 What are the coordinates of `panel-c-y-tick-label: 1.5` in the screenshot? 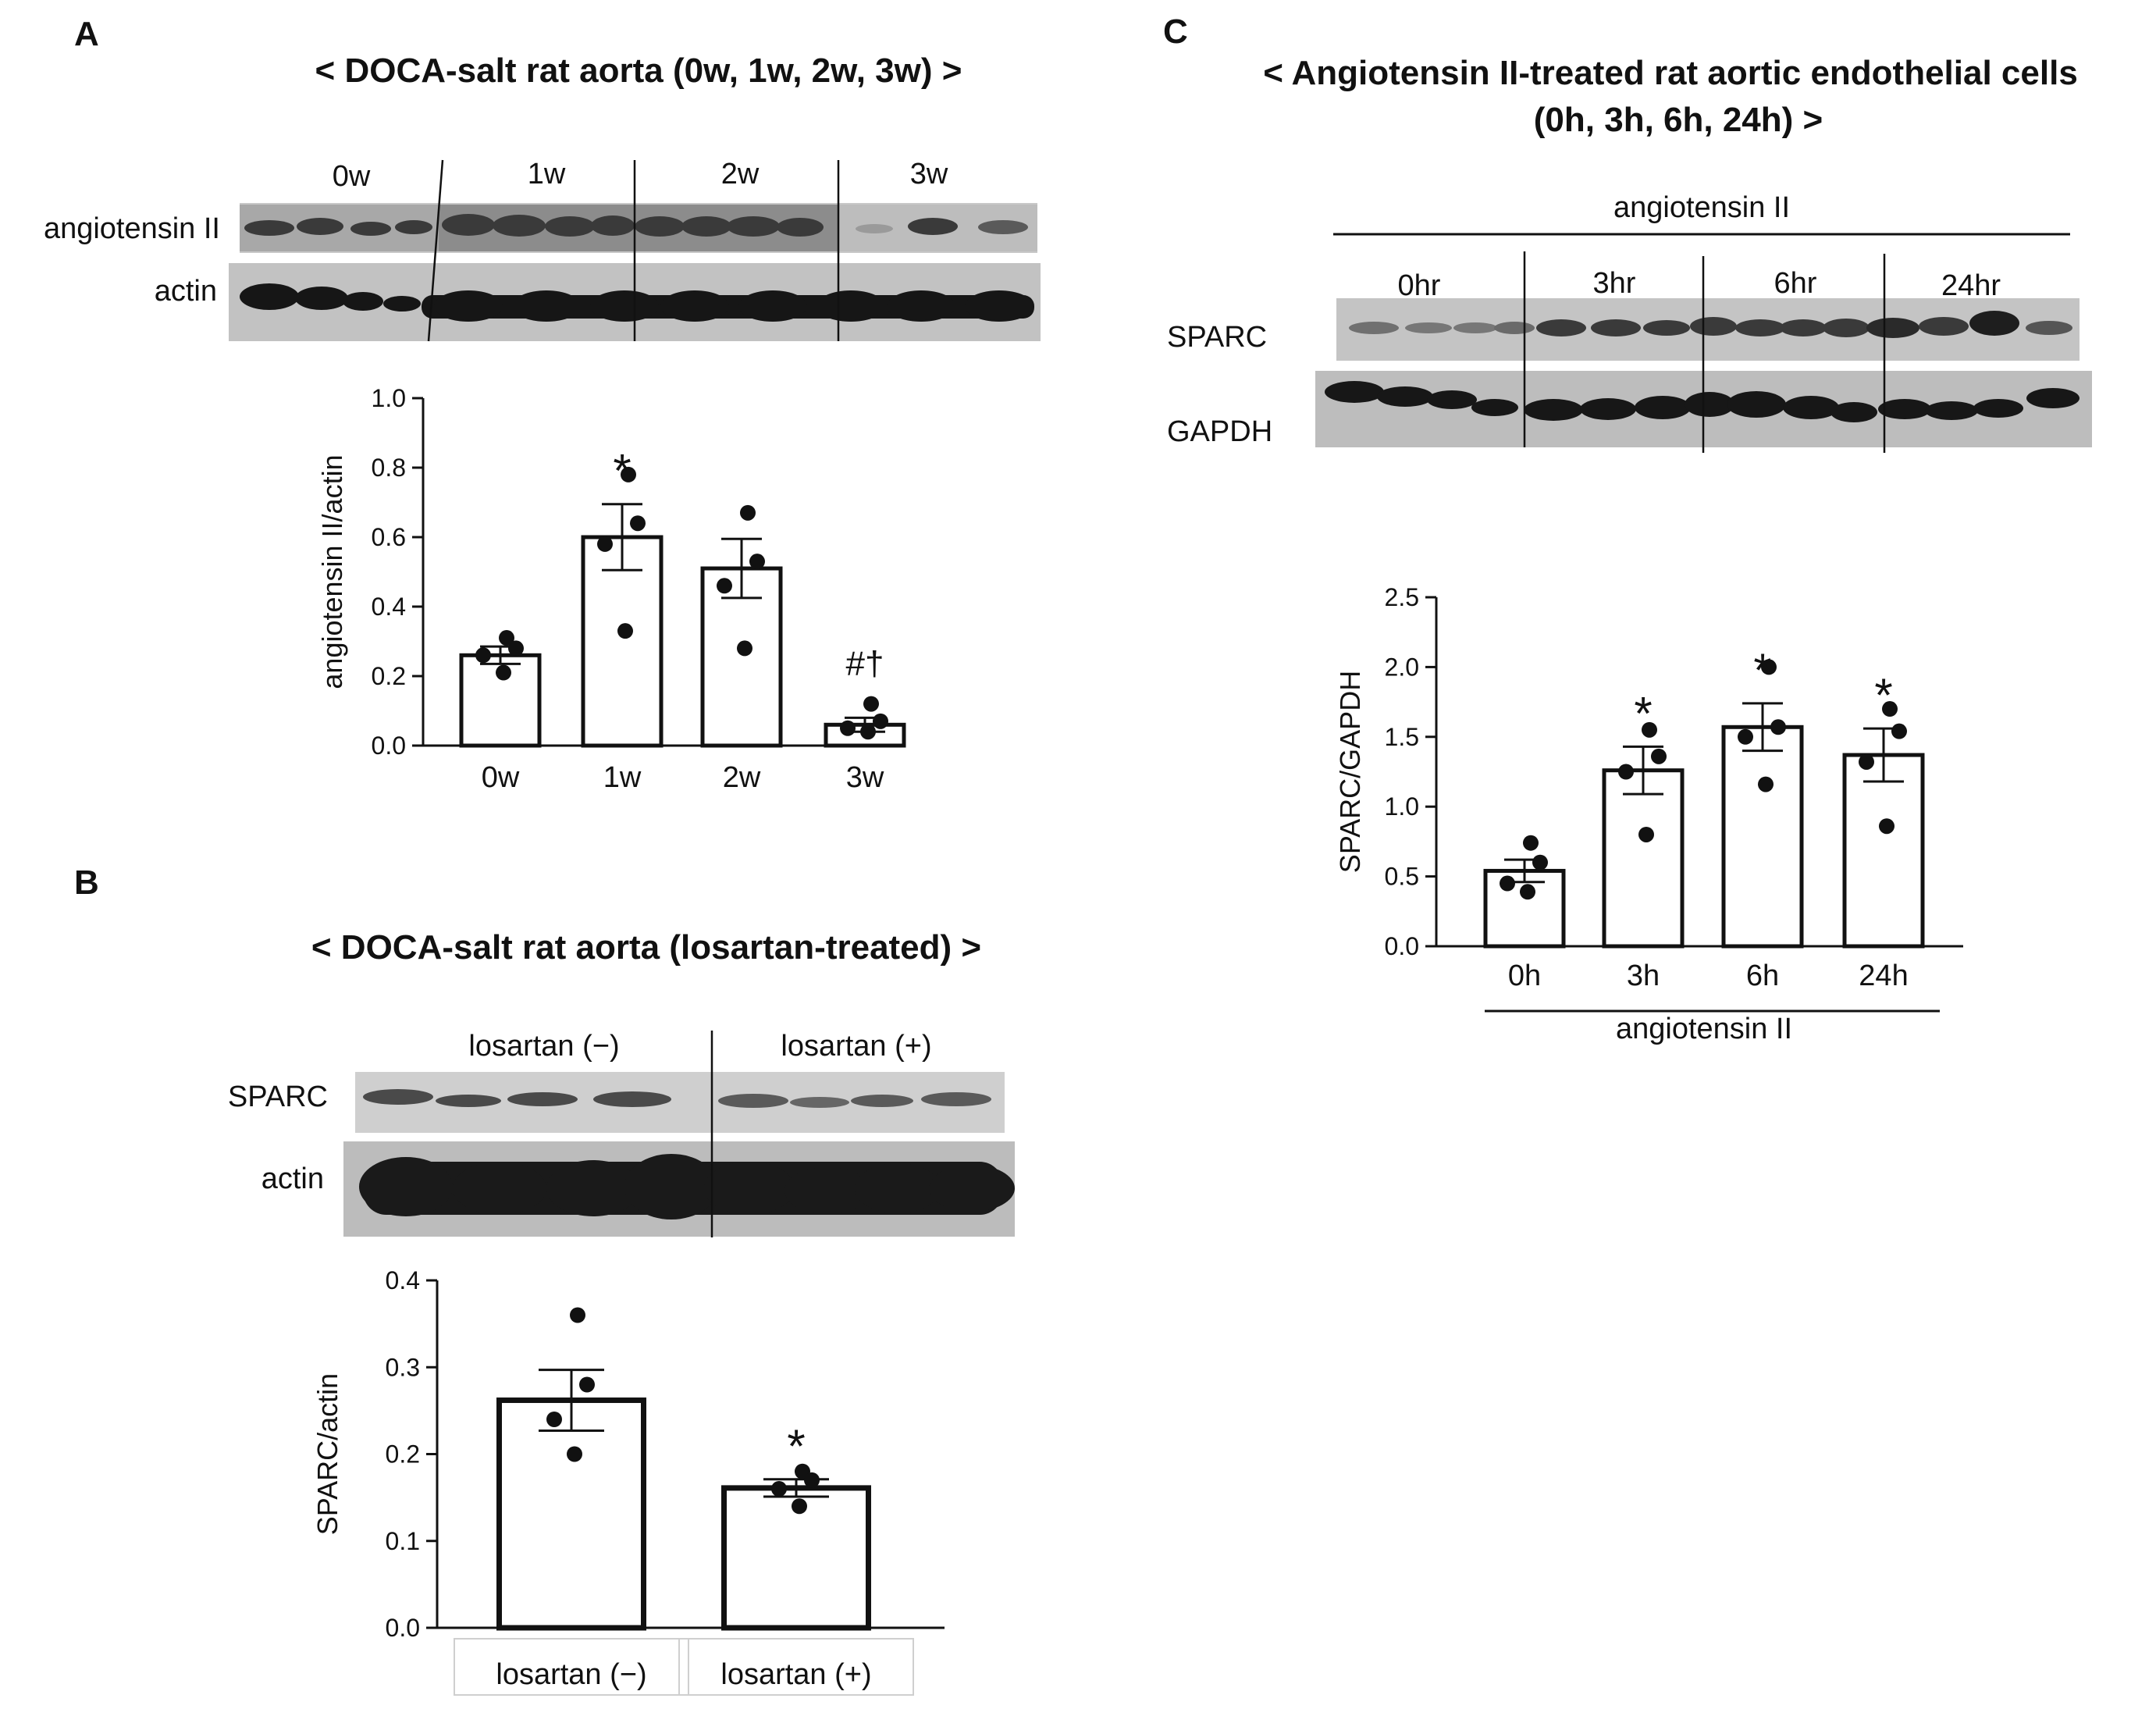 It's located at (1402, 737).